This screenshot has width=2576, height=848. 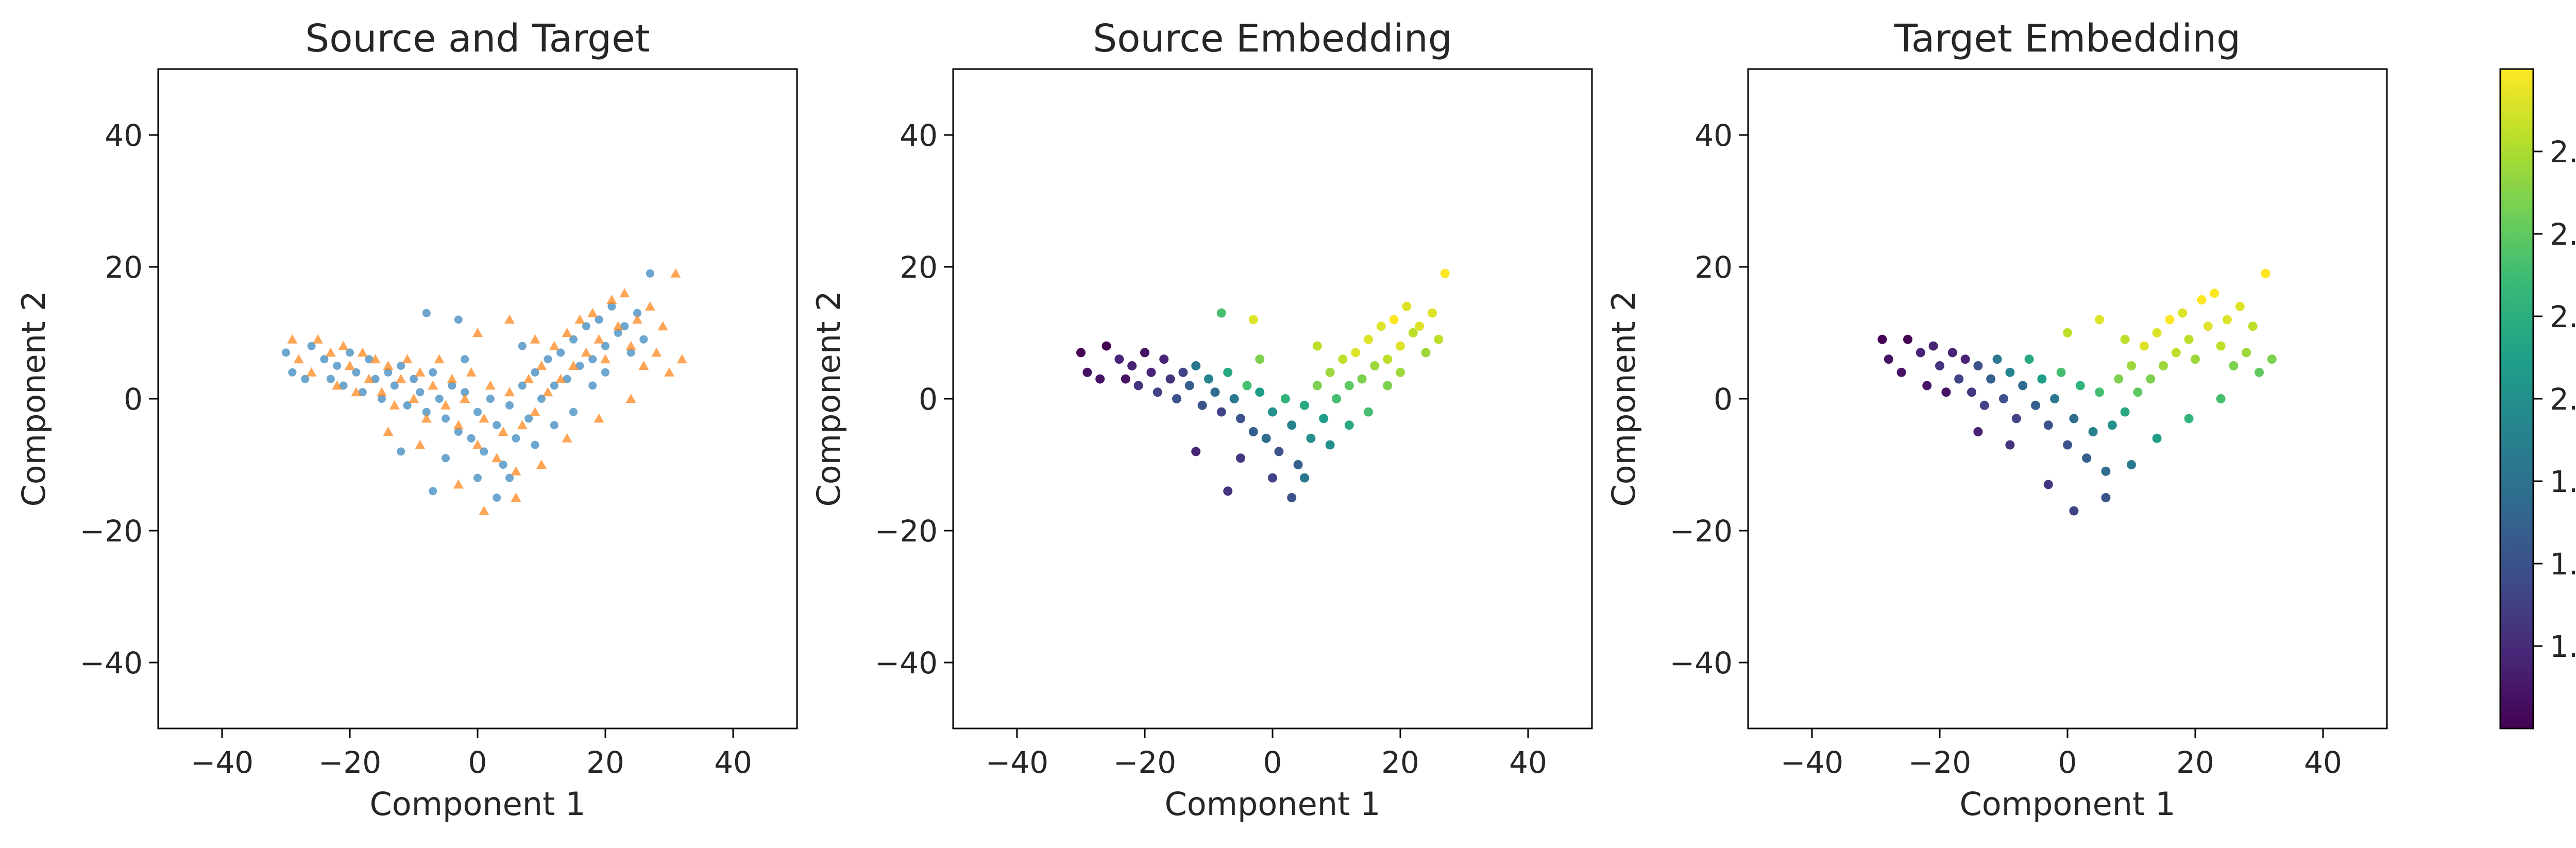 What do you see at coordinates (133, 399) in the screenshot?
I see `y-tick-label: 0` at bounding box center [133, 399].